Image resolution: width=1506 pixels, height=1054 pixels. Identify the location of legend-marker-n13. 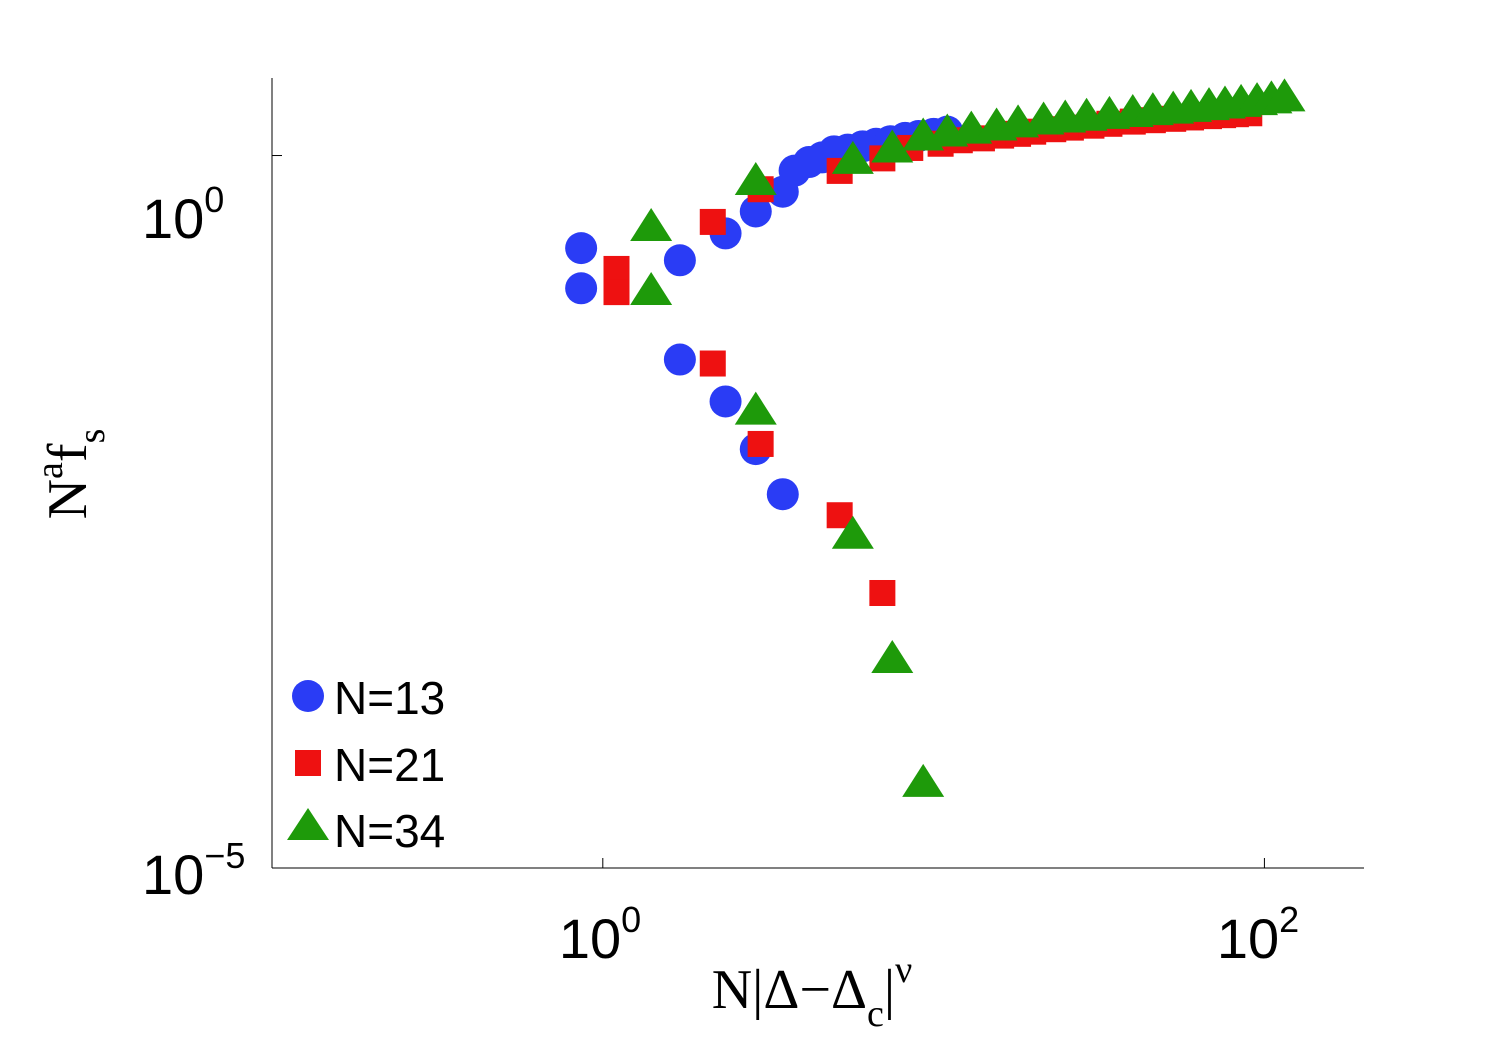
(308, 696).